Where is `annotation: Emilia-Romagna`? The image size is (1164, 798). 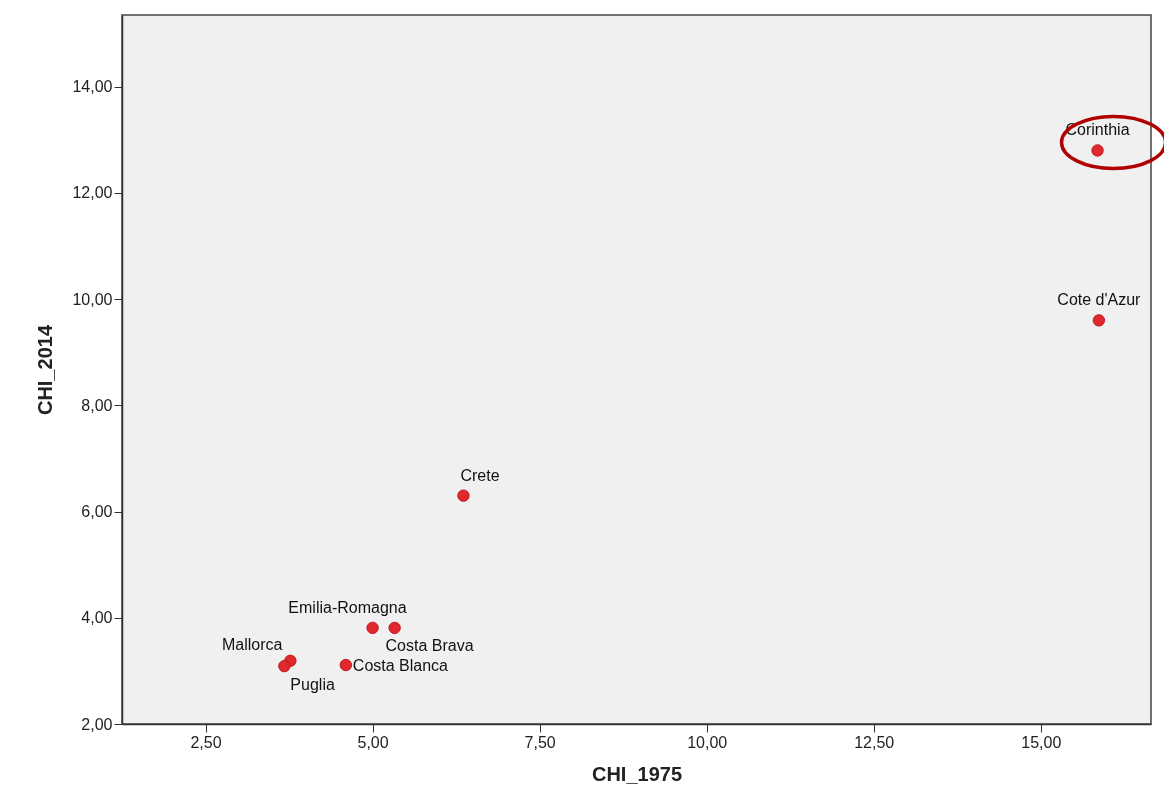 annotation: Emilia-Romagna is located at coordinates (347, 607).